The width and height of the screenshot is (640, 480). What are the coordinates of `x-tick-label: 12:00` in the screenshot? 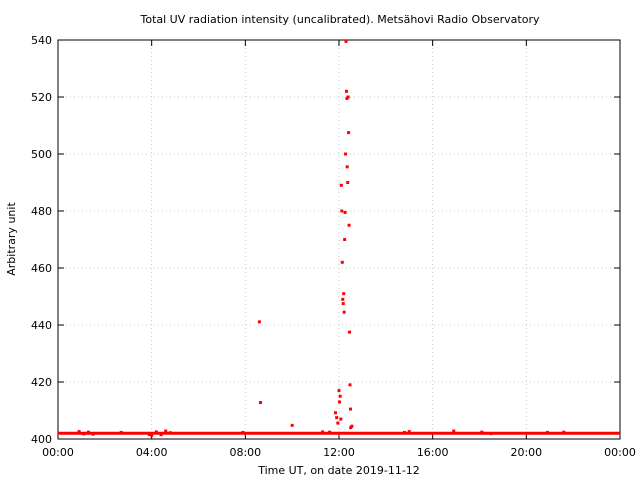 It's located at (339, 452).